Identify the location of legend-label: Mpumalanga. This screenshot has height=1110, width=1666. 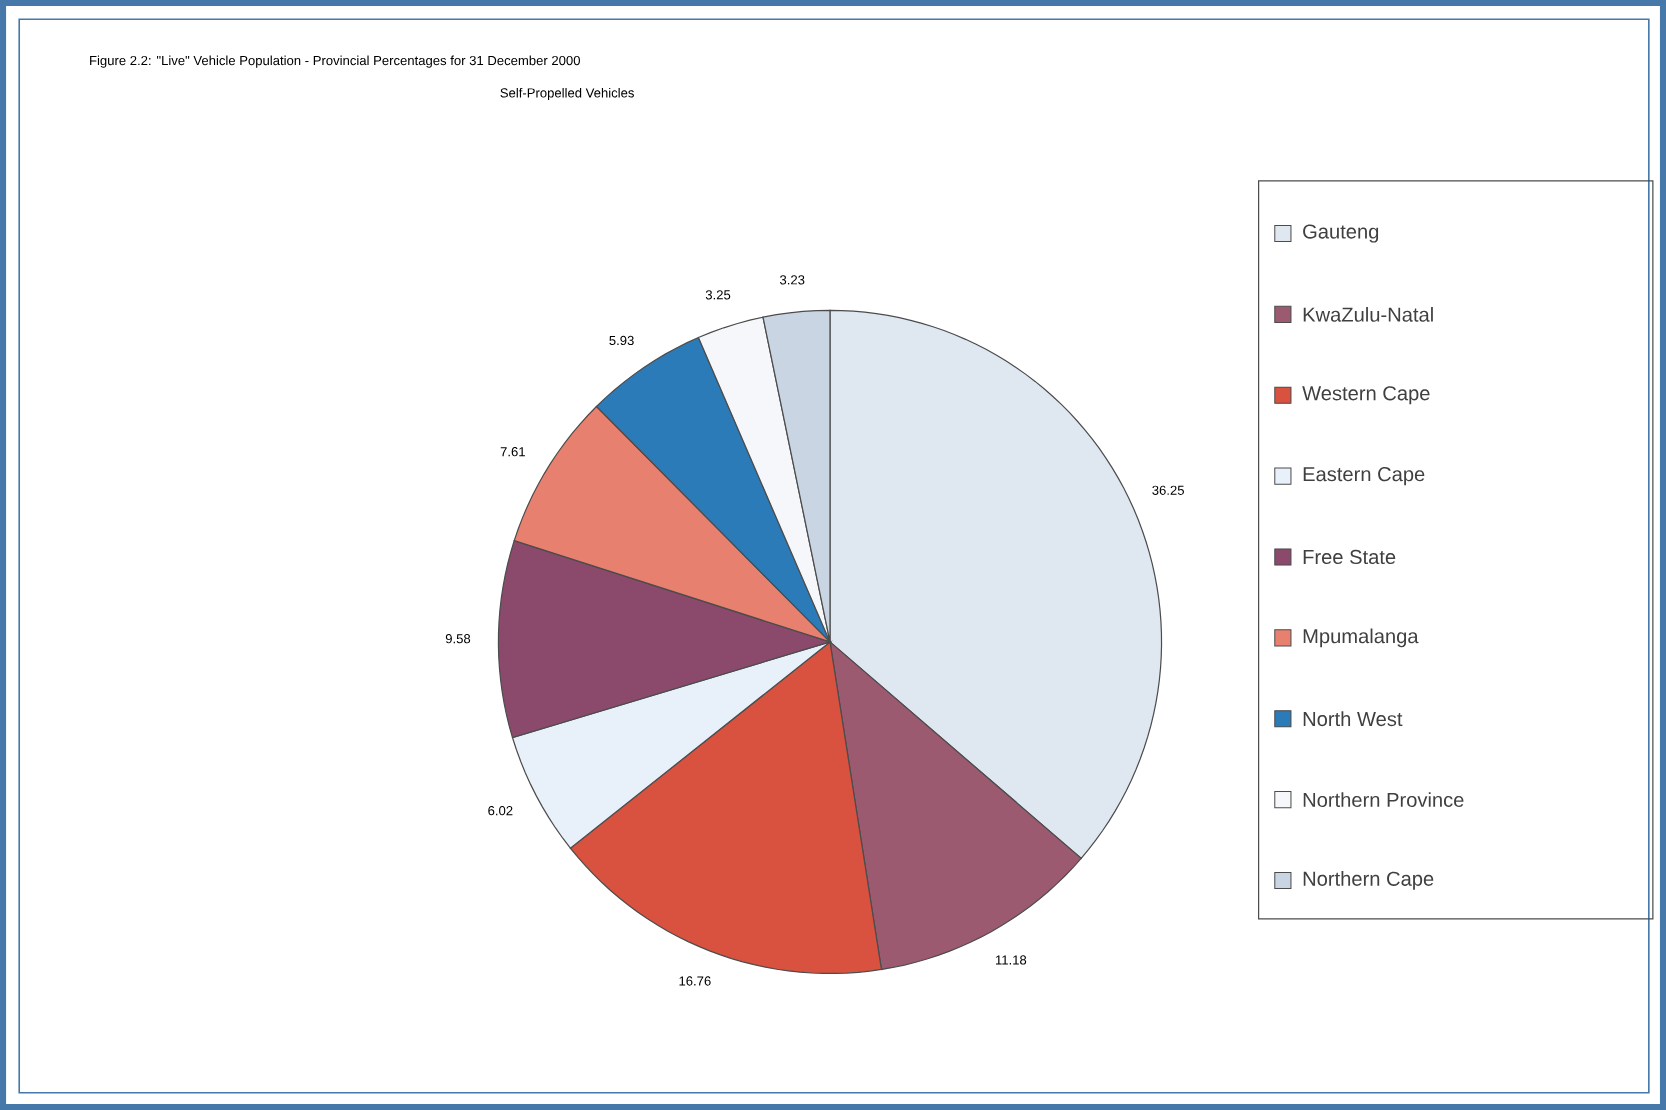
(1361, 638).